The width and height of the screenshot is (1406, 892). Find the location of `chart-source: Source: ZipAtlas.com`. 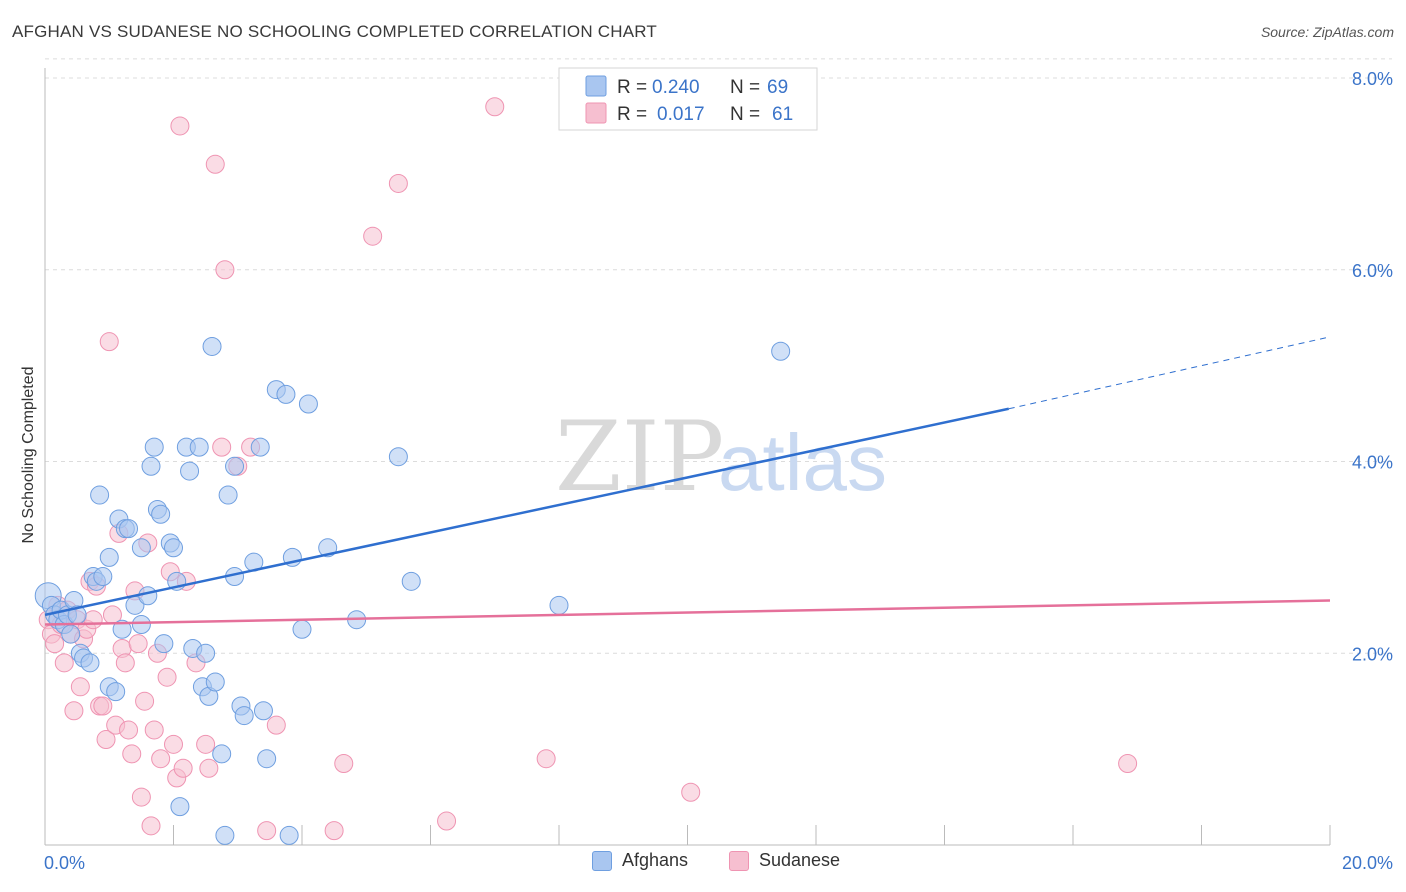

chart-source: Source: ZipAtlas.com is located at coordinates (1327, 32).